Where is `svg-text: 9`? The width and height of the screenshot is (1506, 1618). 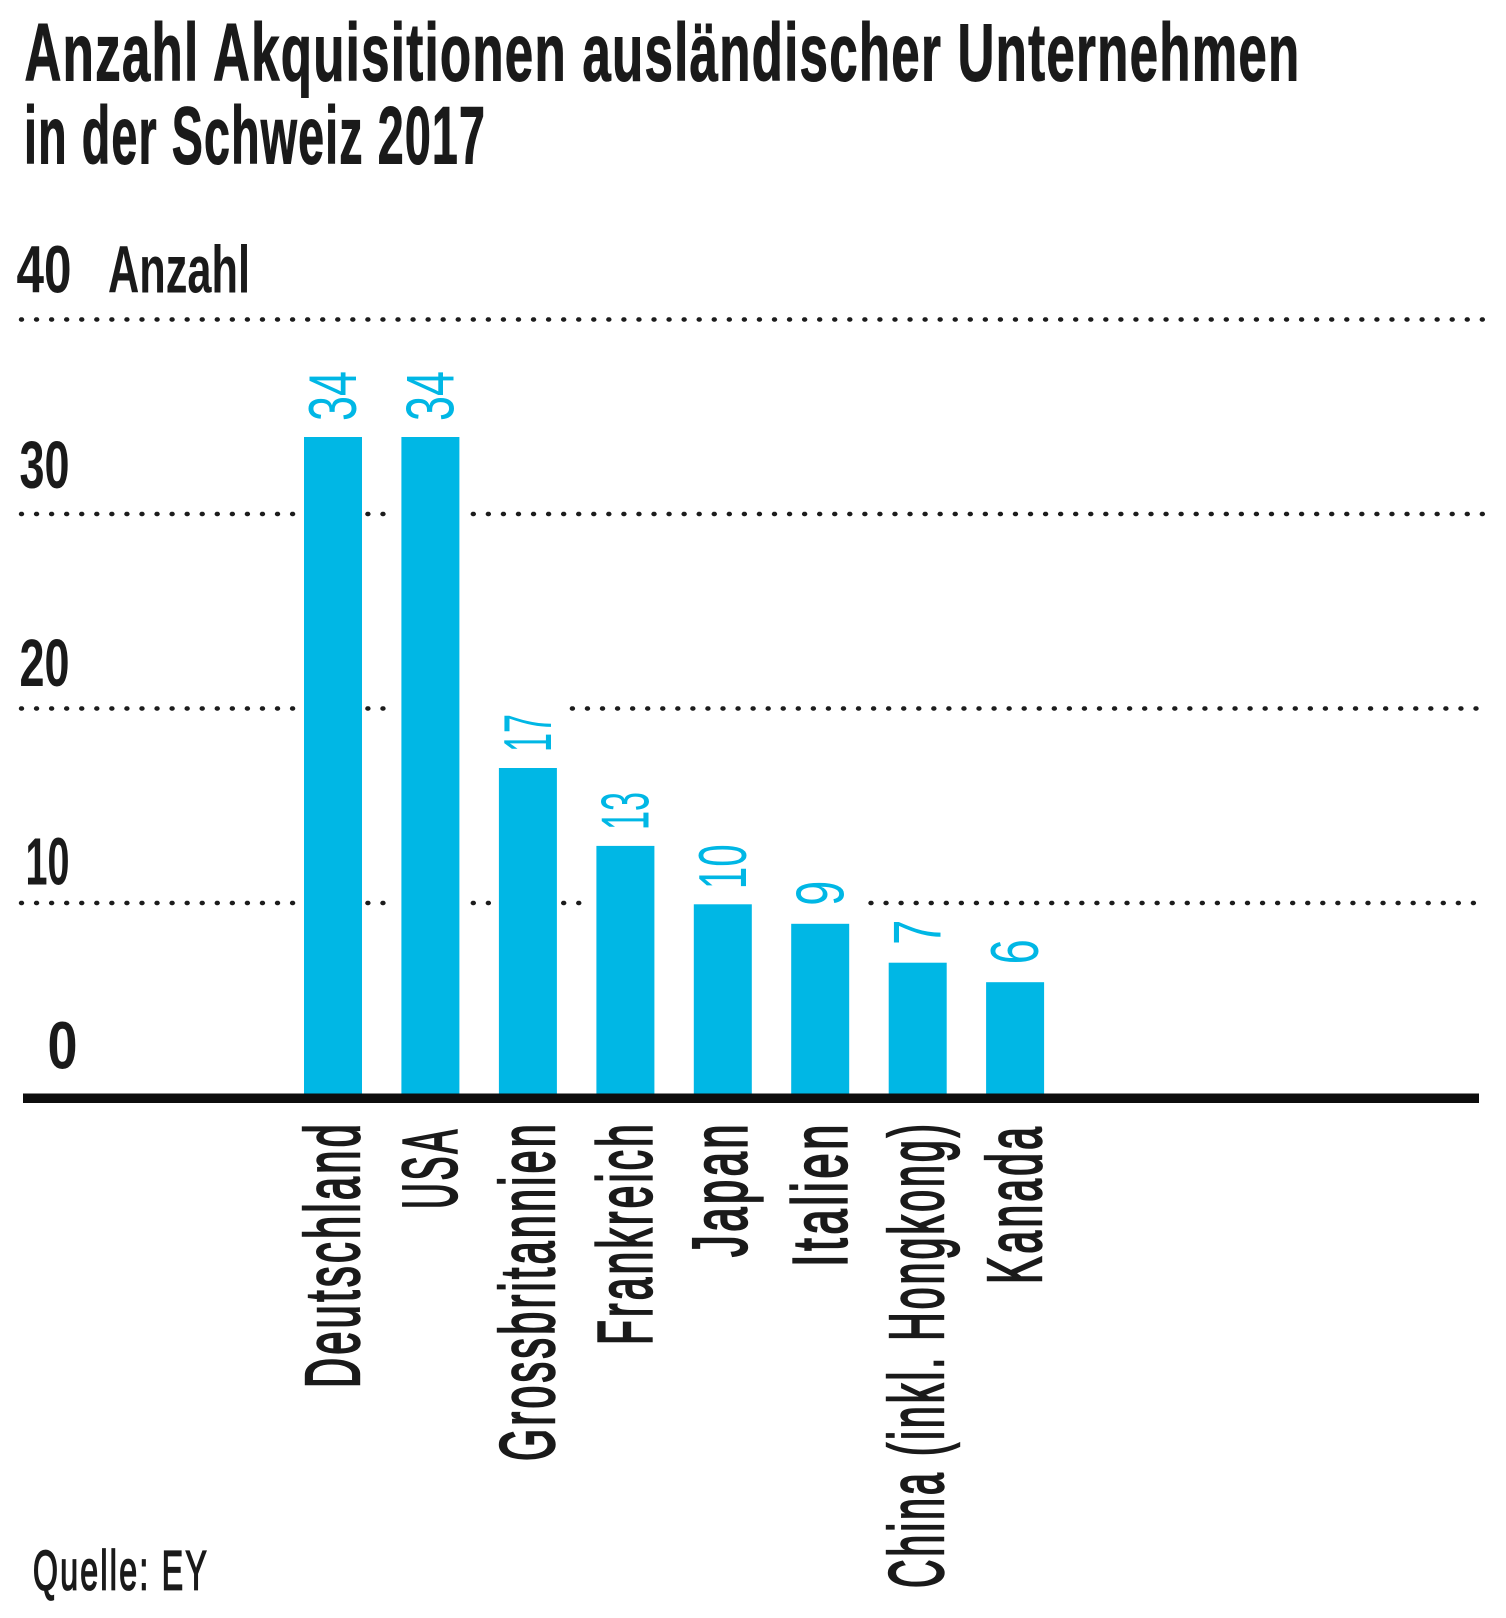 svg-text: 9 is located at coordinates (820, 893).